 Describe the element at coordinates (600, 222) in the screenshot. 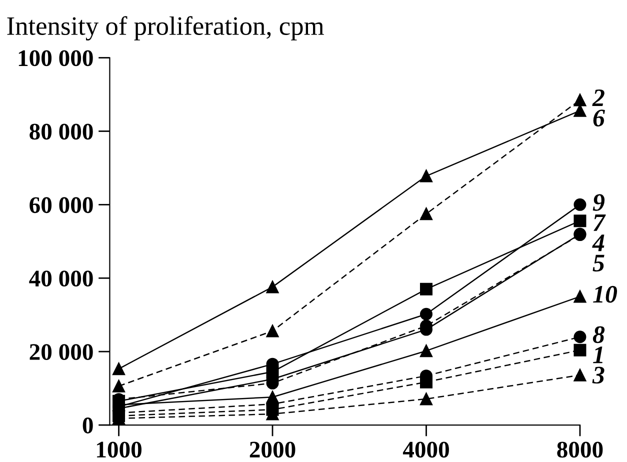

I see `series-label: 7` at that location.